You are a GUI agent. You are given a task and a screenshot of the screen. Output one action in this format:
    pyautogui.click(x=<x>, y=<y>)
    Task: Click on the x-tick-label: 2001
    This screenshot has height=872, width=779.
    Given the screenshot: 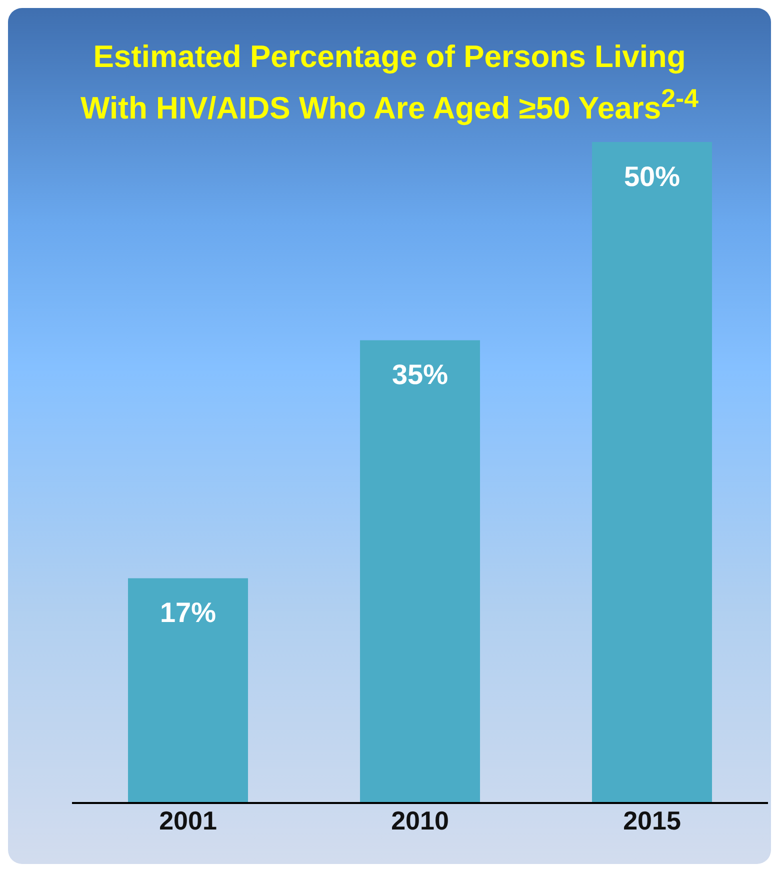 What is the action you would take?
    pyautogui.click(x=188, y=820)
    